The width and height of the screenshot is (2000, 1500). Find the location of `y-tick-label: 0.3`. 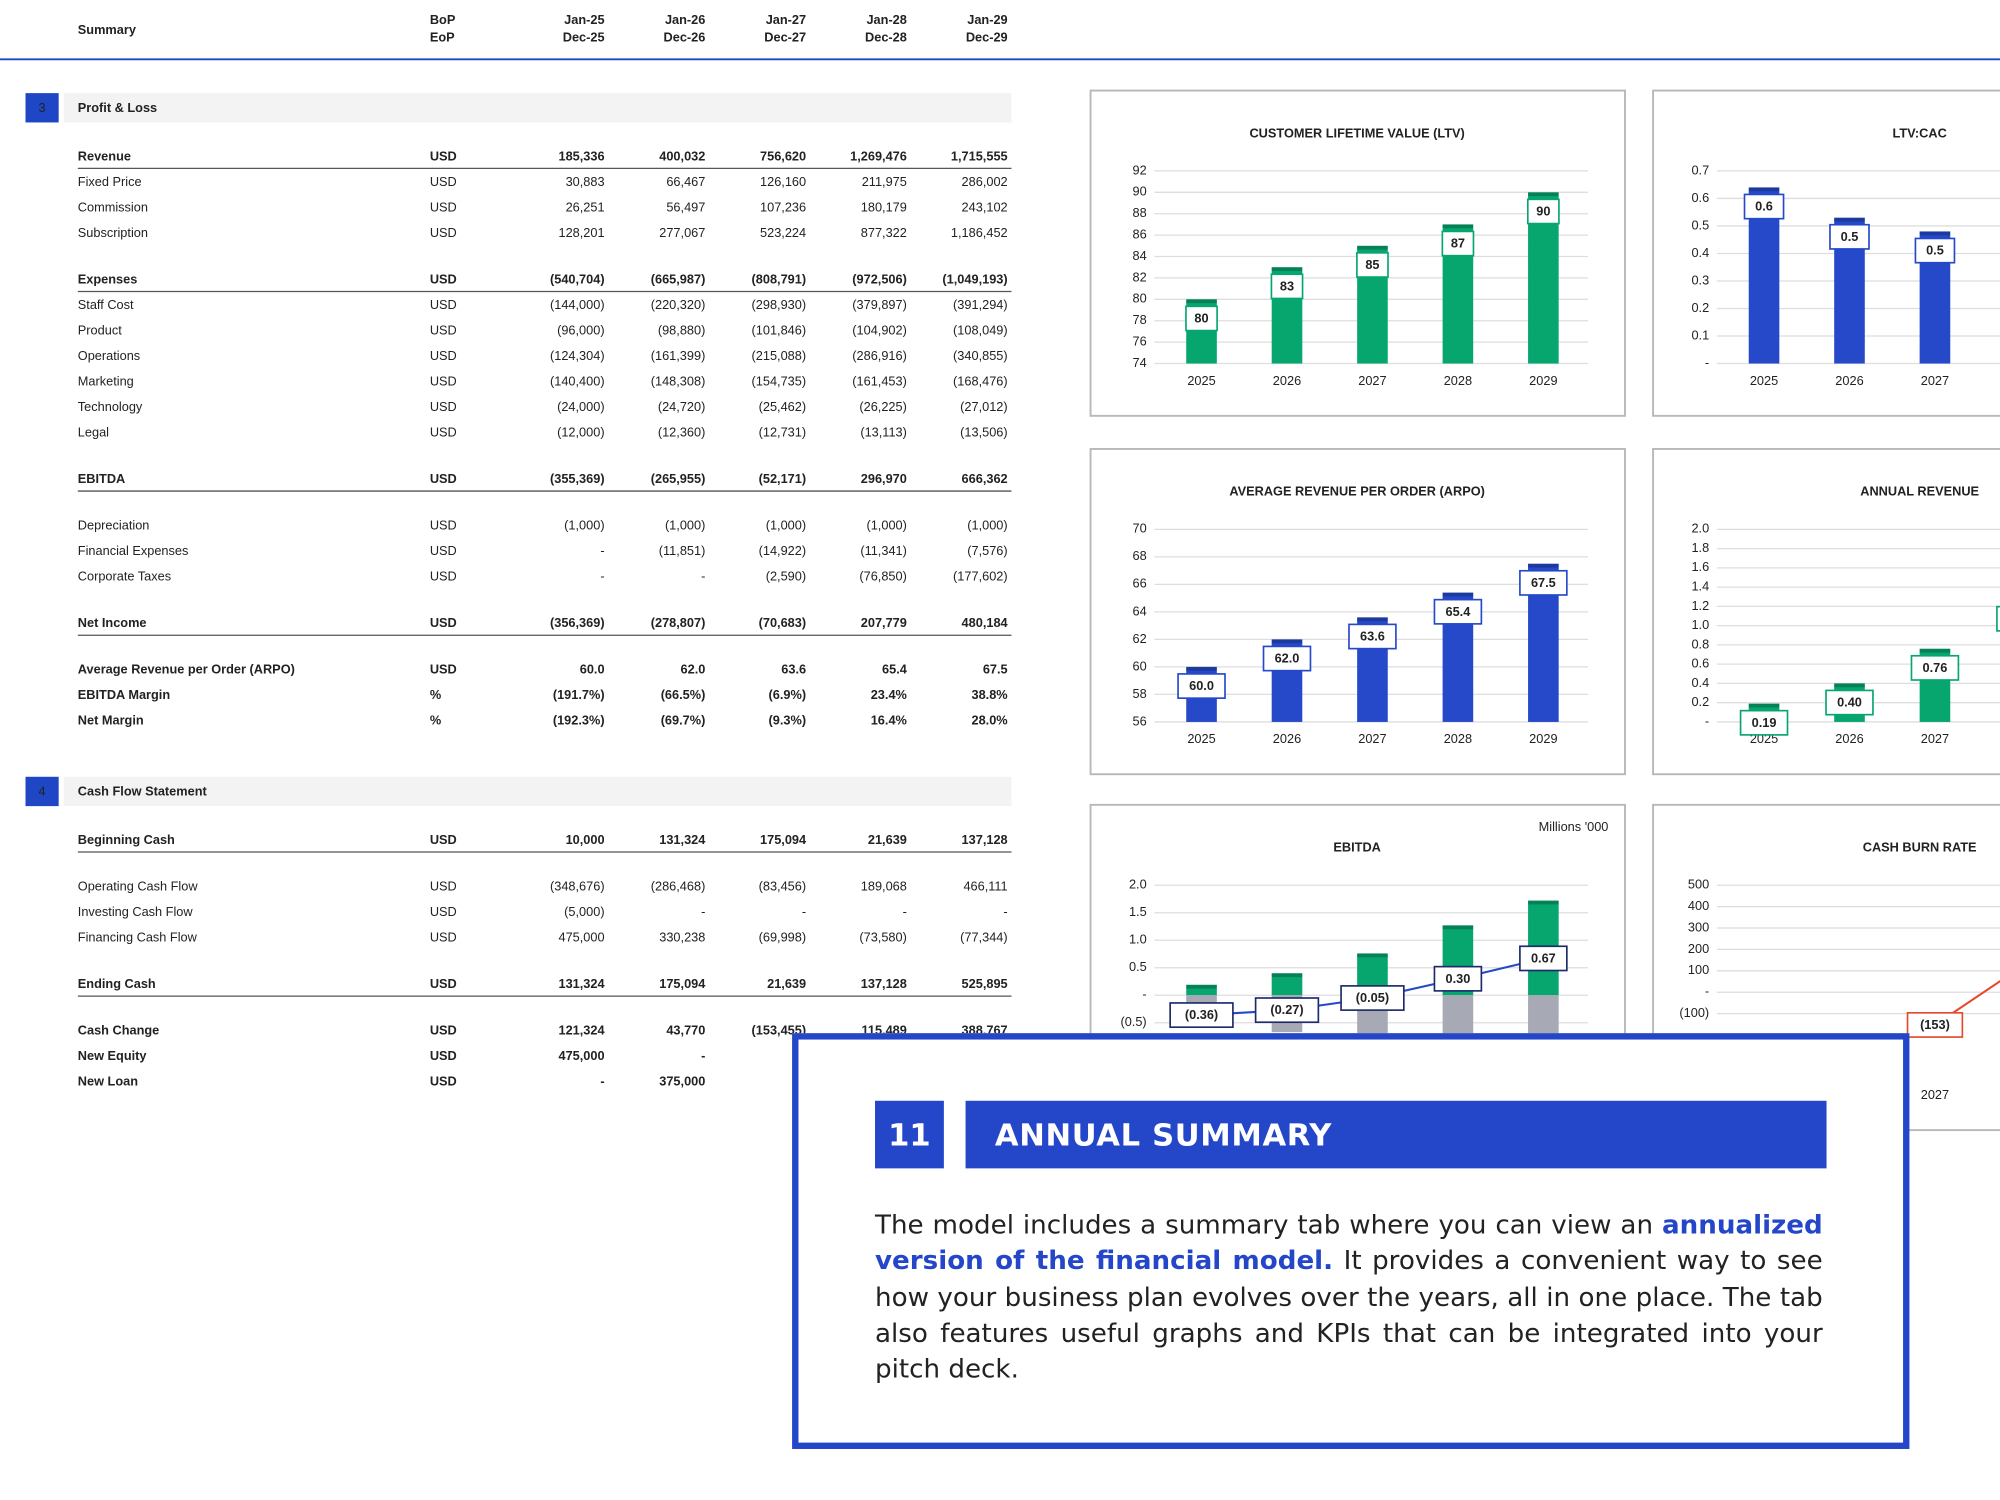

y-tick-label: 0.3 is located at coordinates (1700, 279).